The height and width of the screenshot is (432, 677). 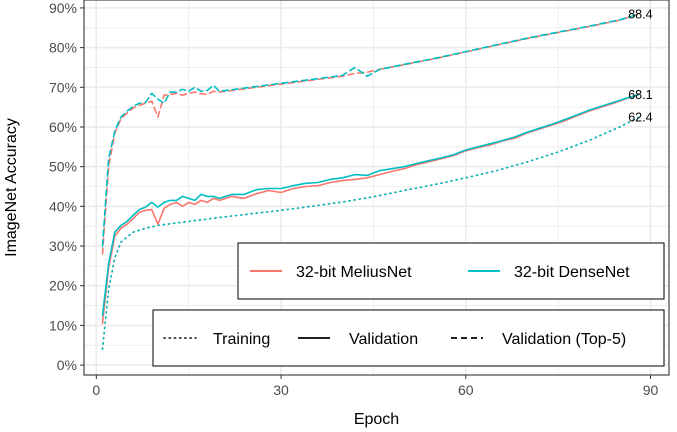 What do you see at coordinates (11, 187) in the screenshot?
I see `y-axis-title: ImageNet Accuracy` at bounding box center [11, 187].